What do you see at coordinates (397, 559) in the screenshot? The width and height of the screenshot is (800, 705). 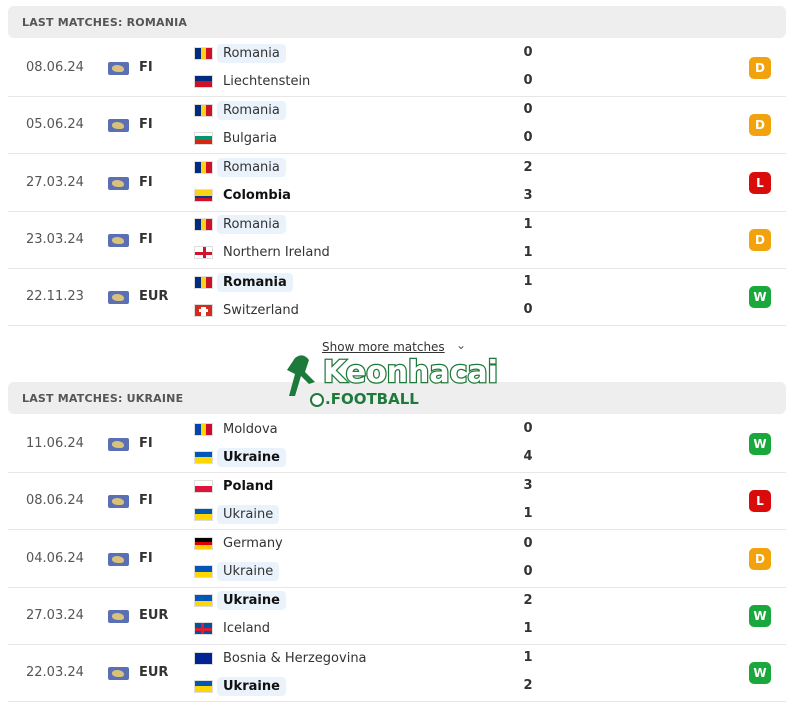 I see `match-row: 04.06.24 FI Germany Ukraine 0 0 D` at bounding box center [397, 559].